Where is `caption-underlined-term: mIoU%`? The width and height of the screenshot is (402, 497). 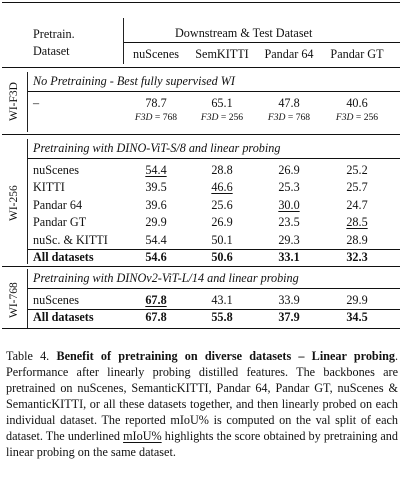
caption-underlined-term: mIoU% is located at coordinates (142, 436).